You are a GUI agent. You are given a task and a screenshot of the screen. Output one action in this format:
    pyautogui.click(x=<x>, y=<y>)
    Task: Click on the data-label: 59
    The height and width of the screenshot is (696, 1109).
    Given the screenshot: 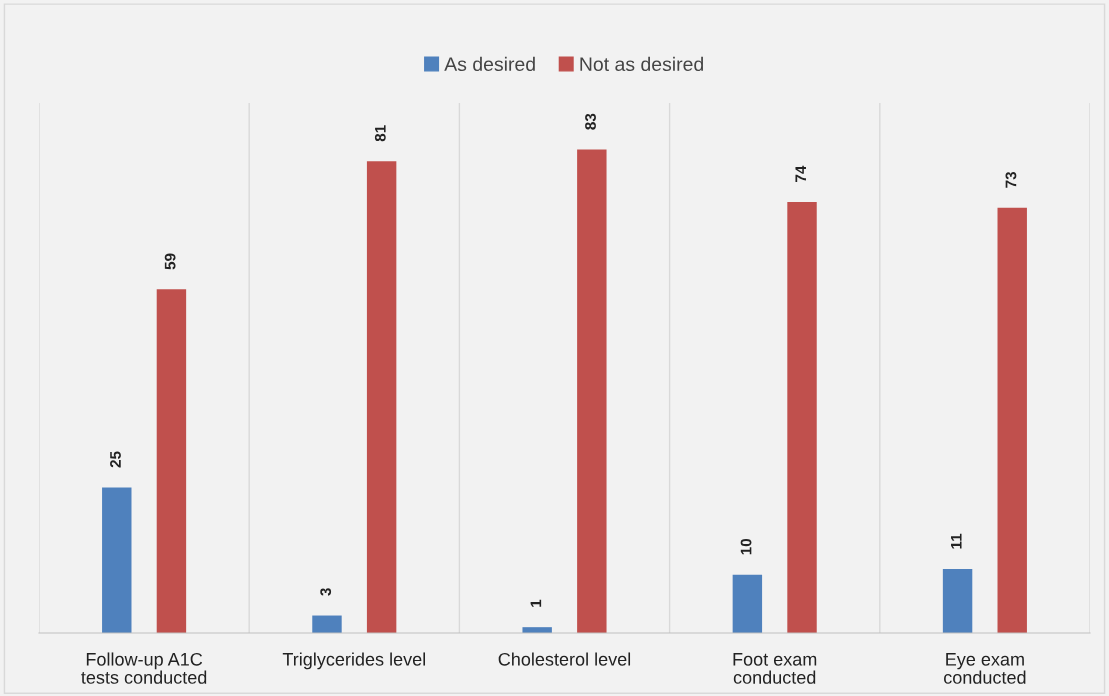 What is the action you would take?
    pyautogui.click(x=170, y=261)
    